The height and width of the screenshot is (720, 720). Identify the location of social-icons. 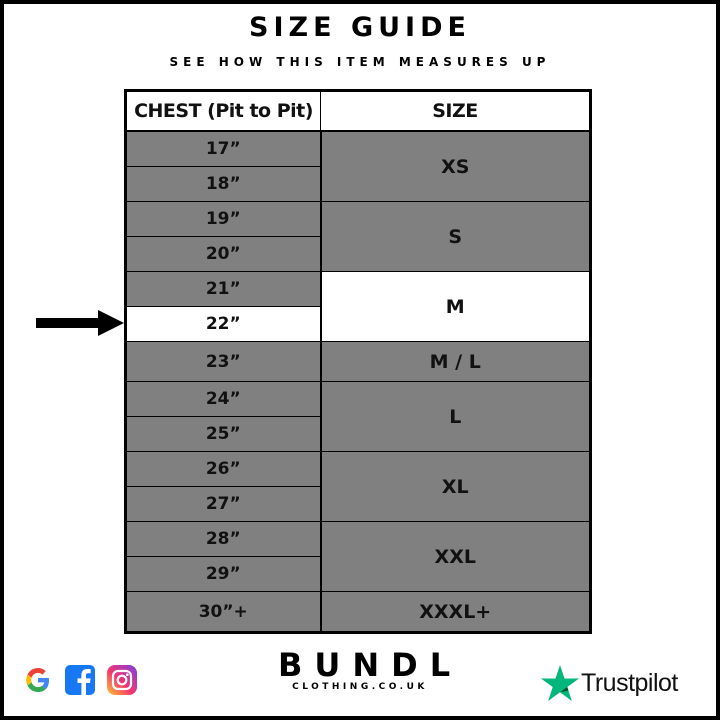
(80, 680).